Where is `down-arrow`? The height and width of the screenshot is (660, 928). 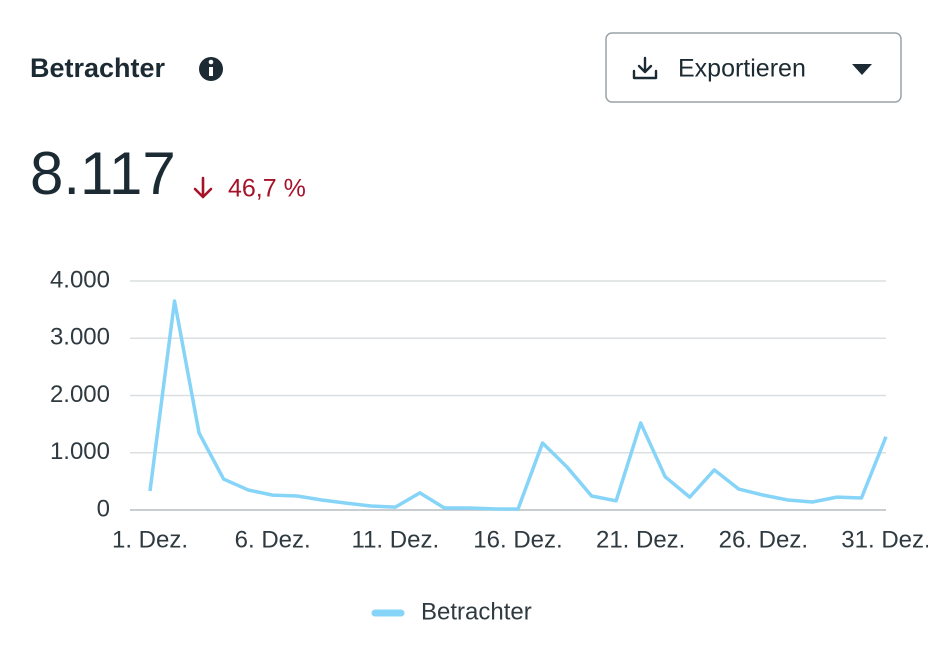 down-arrow is located at coordinates (203, 187).